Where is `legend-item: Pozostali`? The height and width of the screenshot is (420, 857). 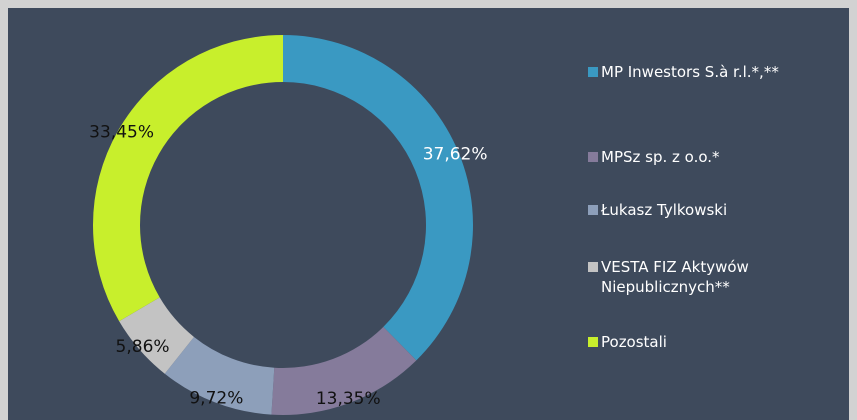
legend-item: Pozostali is located at coordinates (712, 342).